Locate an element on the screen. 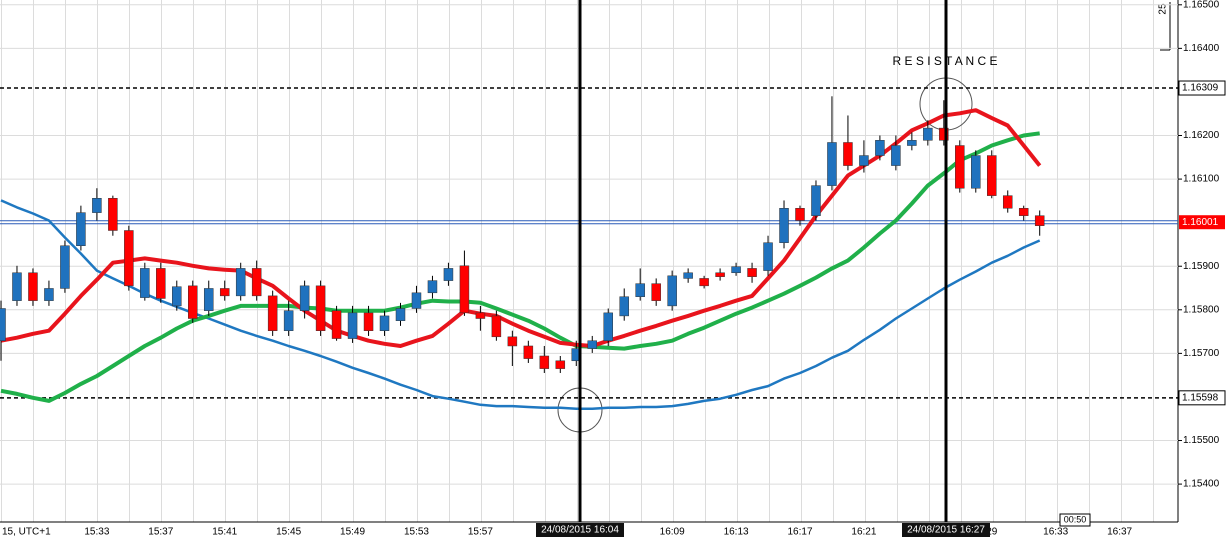 The width and height of the screenshot is (1228, 545). x-tick-label: 16:09 is located at coordinates (672, 532).